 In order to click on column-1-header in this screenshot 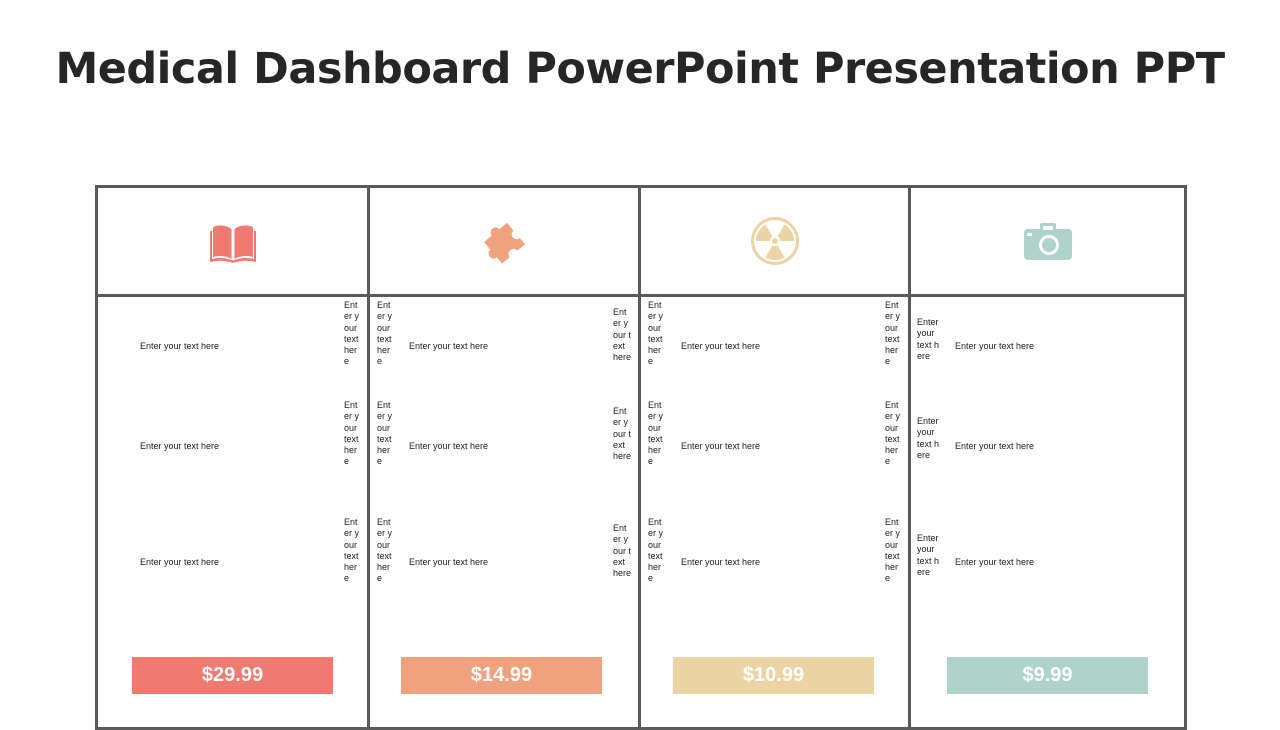, I will do `click(232, 241)`.